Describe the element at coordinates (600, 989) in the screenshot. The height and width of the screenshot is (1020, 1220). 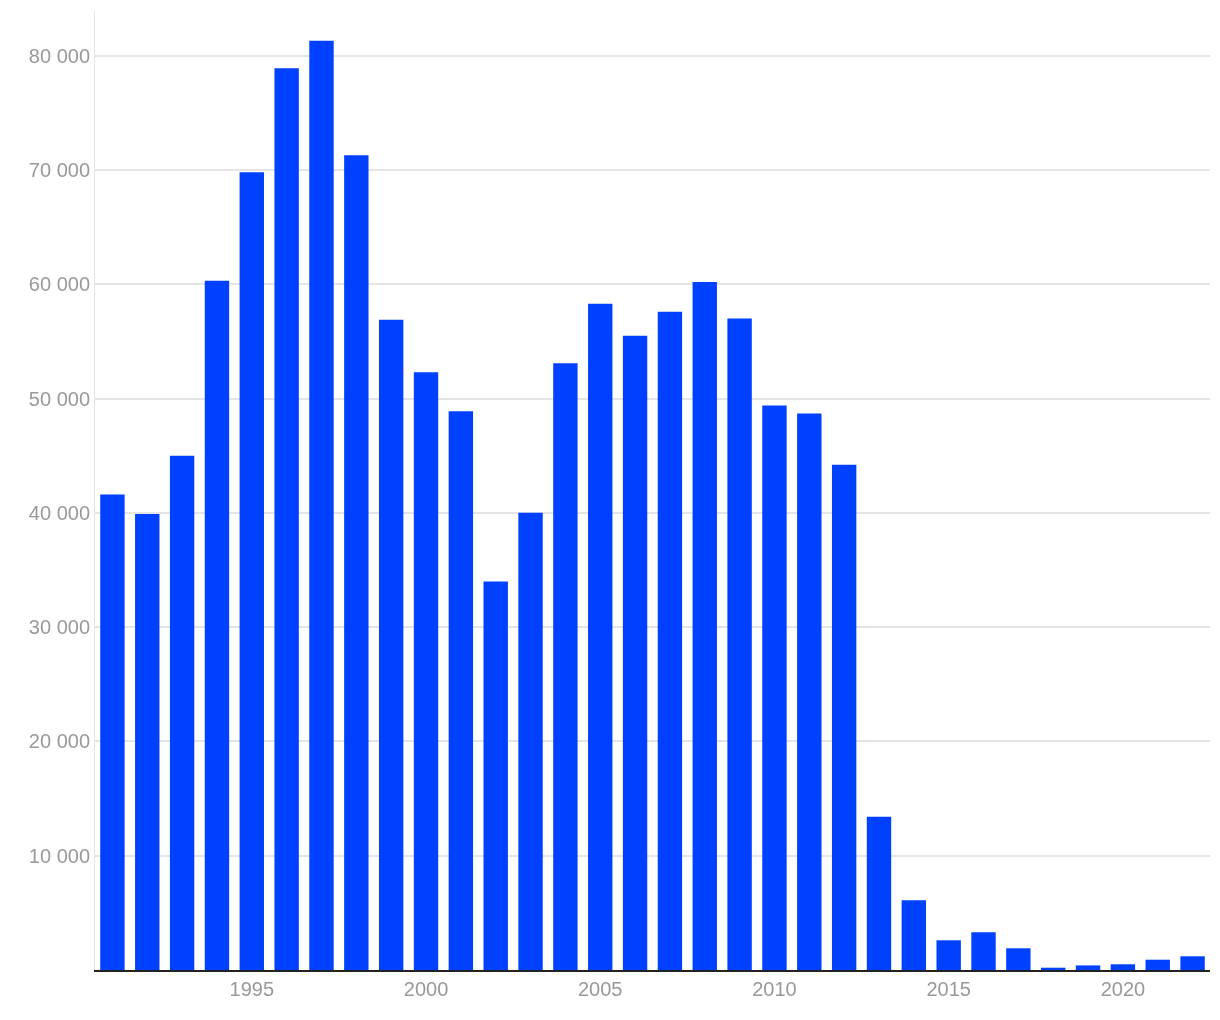
I see `x-tick-label: 2005` at that location.